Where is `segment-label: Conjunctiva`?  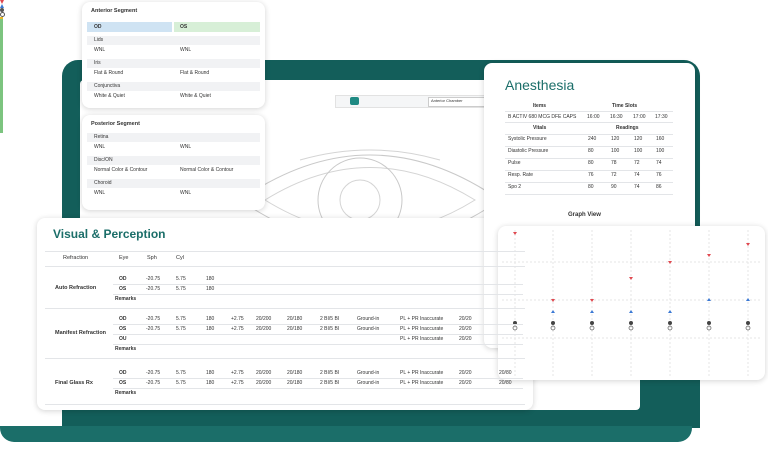
segment-label: Conjunctiva is located at coordinates (107, 86).